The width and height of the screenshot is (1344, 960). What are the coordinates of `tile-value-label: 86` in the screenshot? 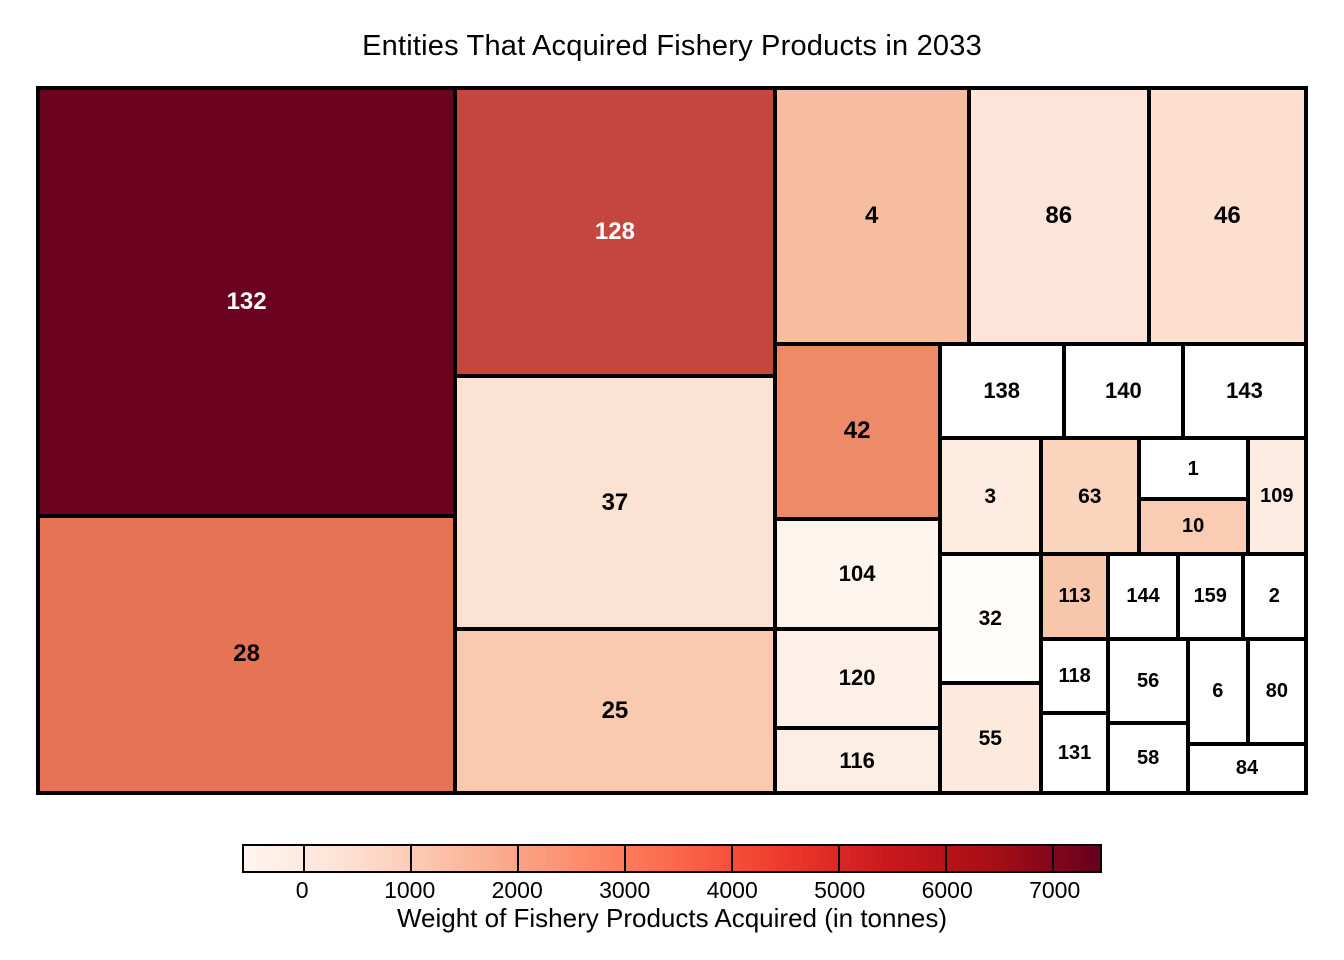 It's located at (1059, 215).